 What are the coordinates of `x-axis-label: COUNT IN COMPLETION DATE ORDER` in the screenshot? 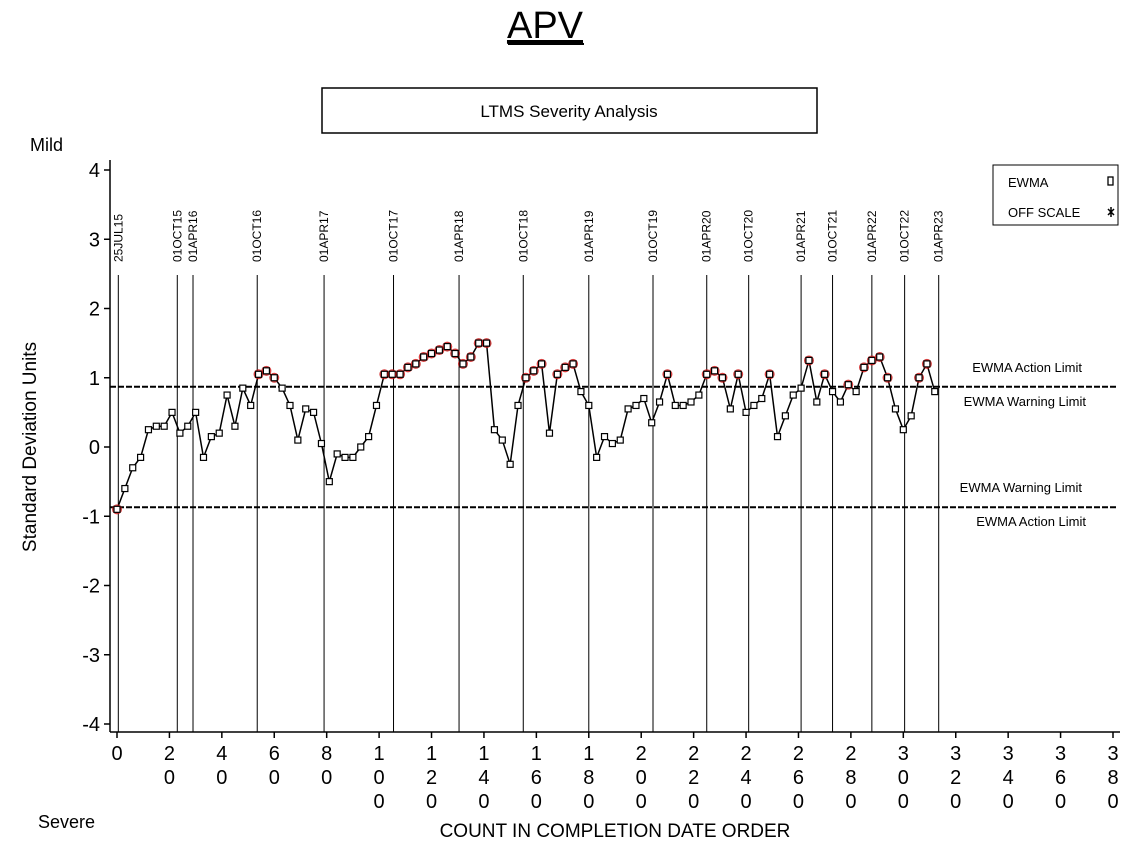 It's located at (615, 831).